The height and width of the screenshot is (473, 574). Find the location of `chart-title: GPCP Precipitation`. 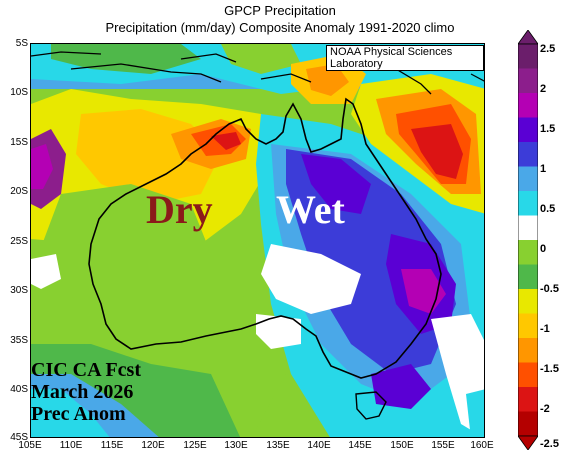

chart-title: GPCP Precipitation is located at coordinates (280, 10).